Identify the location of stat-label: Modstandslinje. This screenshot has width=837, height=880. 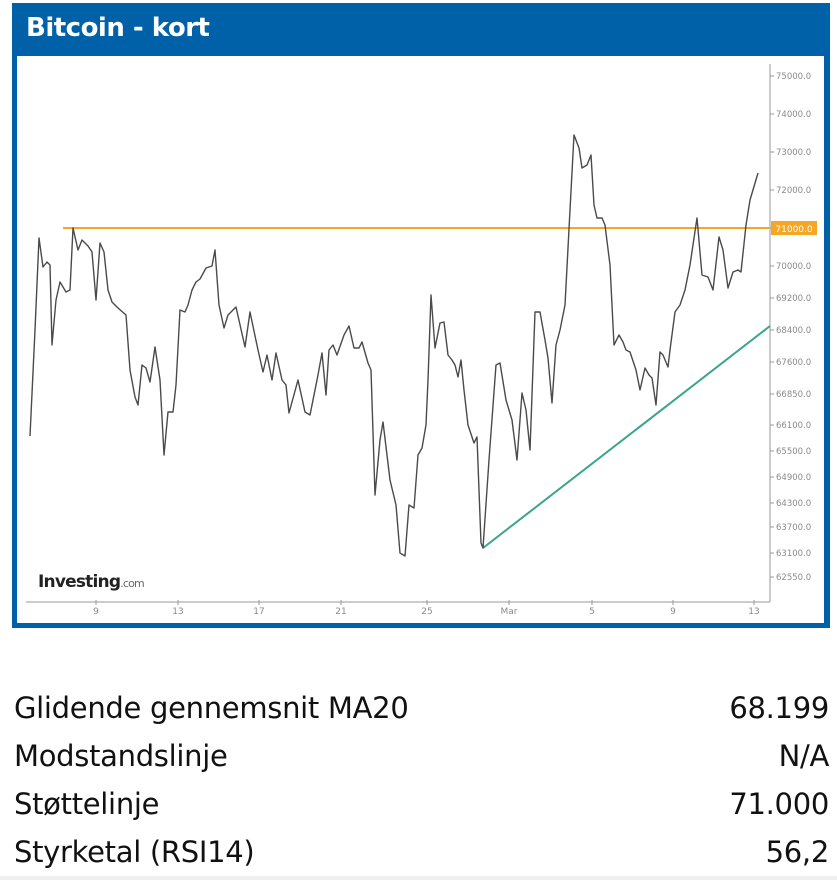
(121, 756).